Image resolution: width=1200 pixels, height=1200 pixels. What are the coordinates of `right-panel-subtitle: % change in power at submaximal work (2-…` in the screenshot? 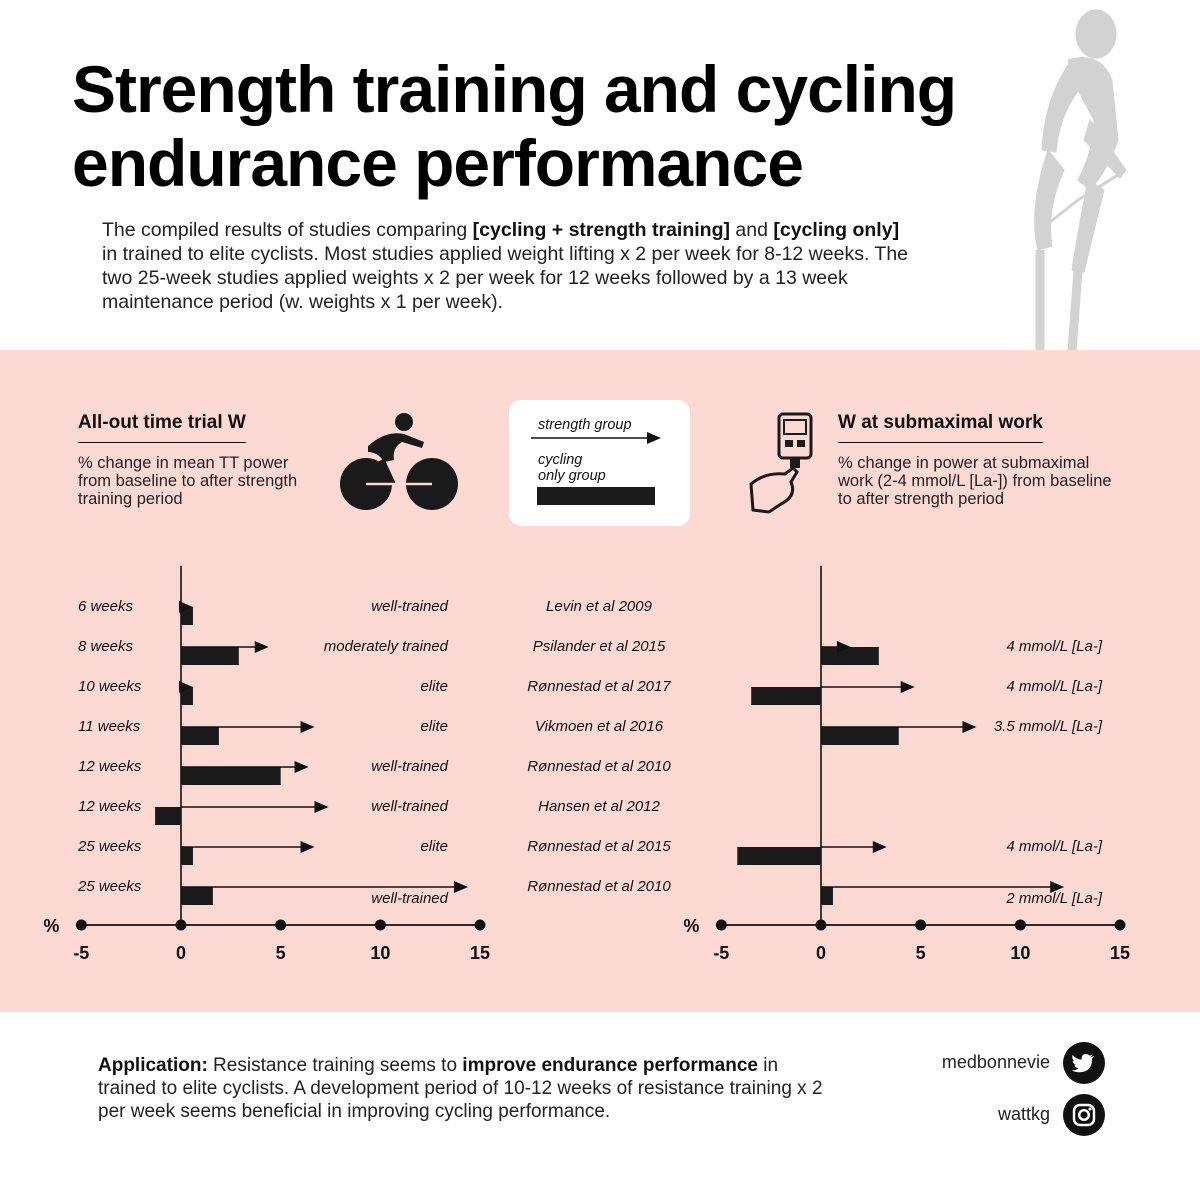 It's located at (975, 481).